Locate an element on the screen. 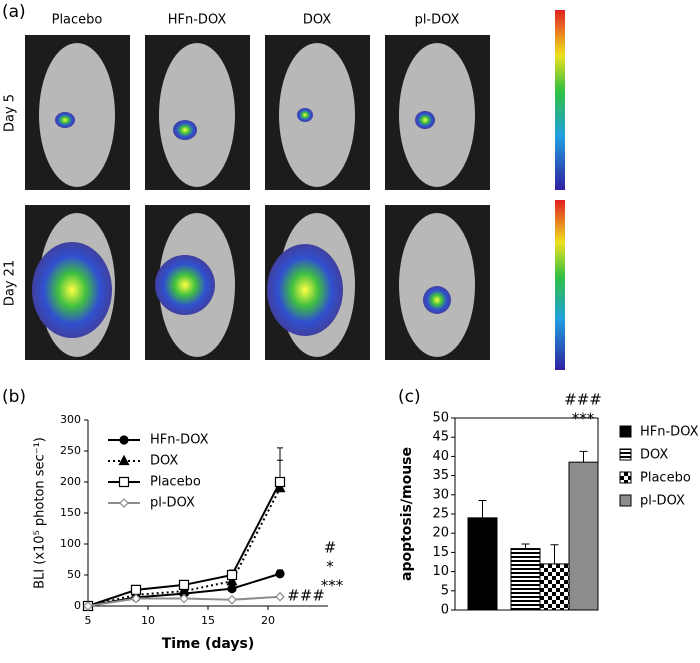 This screenshot has width=700, height=663. y-tick-label: 45 is located at coordinates (440, 437).